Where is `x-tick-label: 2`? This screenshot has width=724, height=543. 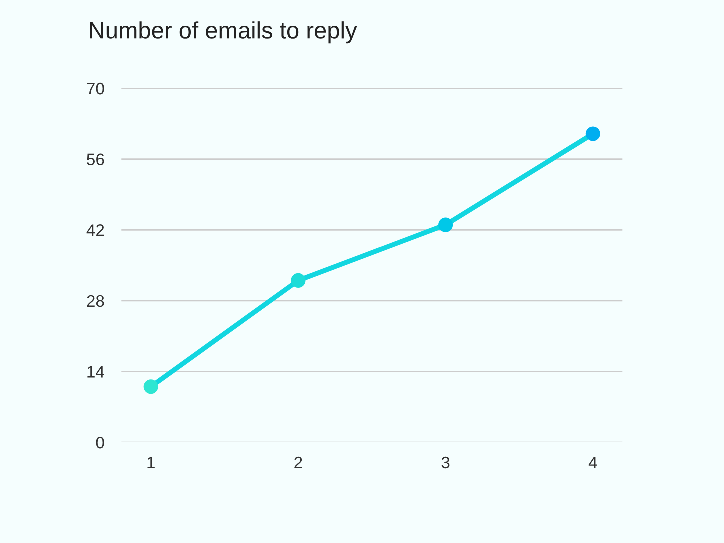
x-tick-label: 2 is located at coordinates (298, 462).